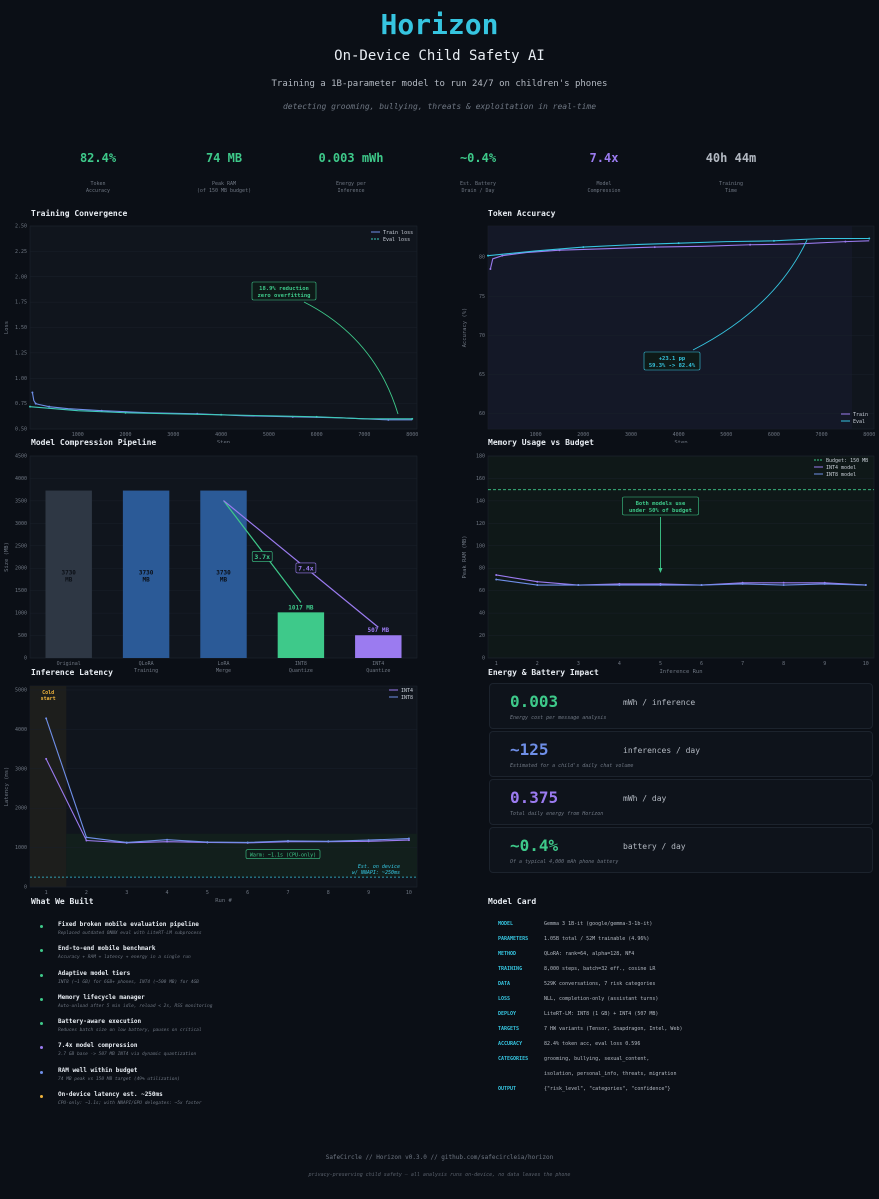 The width and height of the screenshot is (879, 1199). Describe the element at coordinates (364, 435) in the screenshot. I see `x-tick-label: 7000` at that location.